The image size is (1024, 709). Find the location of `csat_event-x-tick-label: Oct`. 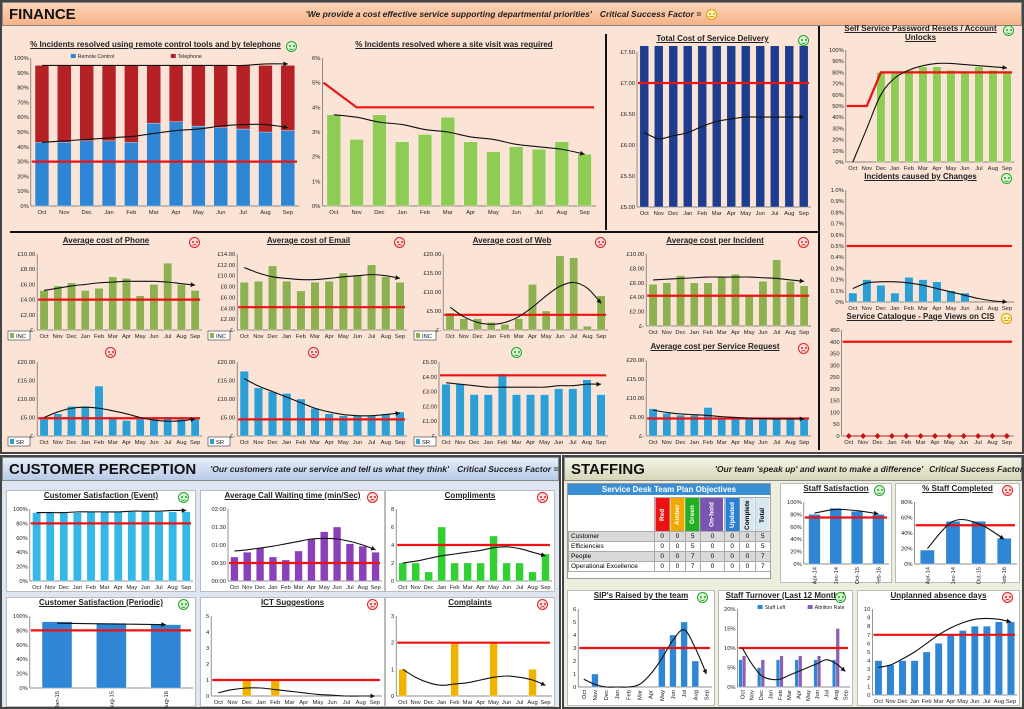

csat_event-x-tick-label: Oct is located at coordinates (36, 588).